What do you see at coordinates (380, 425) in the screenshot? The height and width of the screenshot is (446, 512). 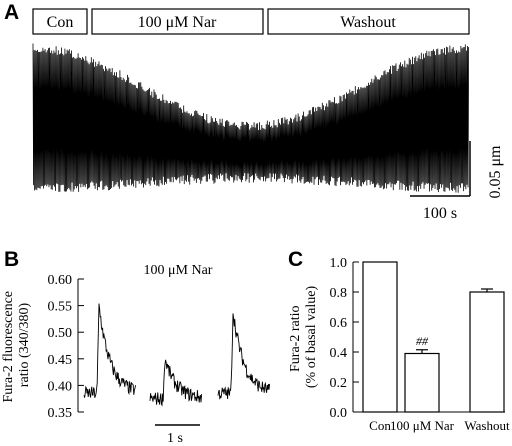 I see `category-label-1: Con` at bounding box center [380, 425].